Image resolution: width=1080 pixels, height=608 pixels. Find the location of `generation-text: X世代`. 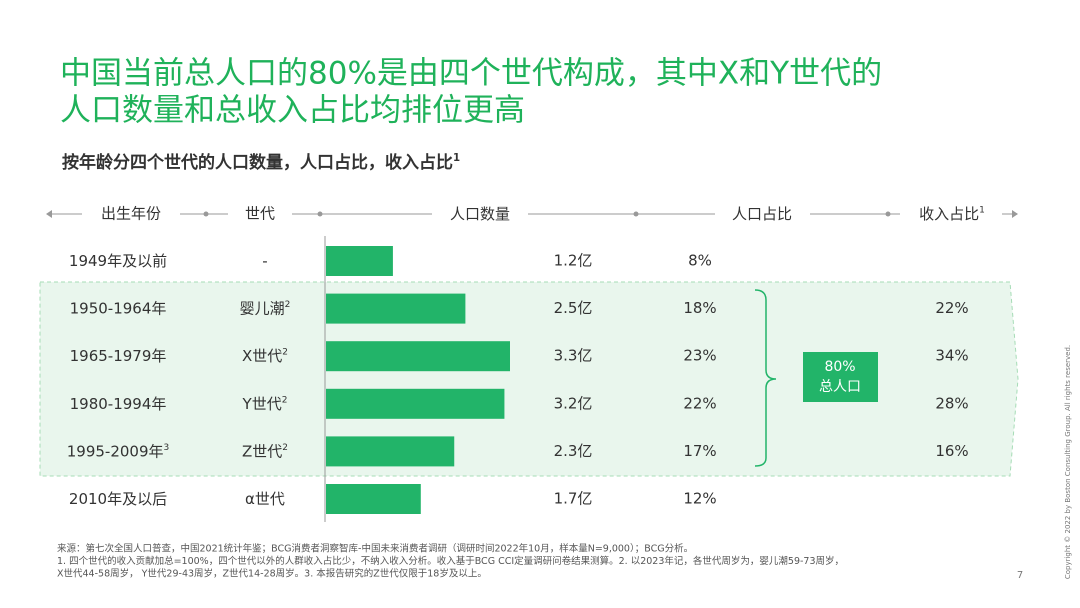

generation-text: X世代 is located at coordinates (262, 356).